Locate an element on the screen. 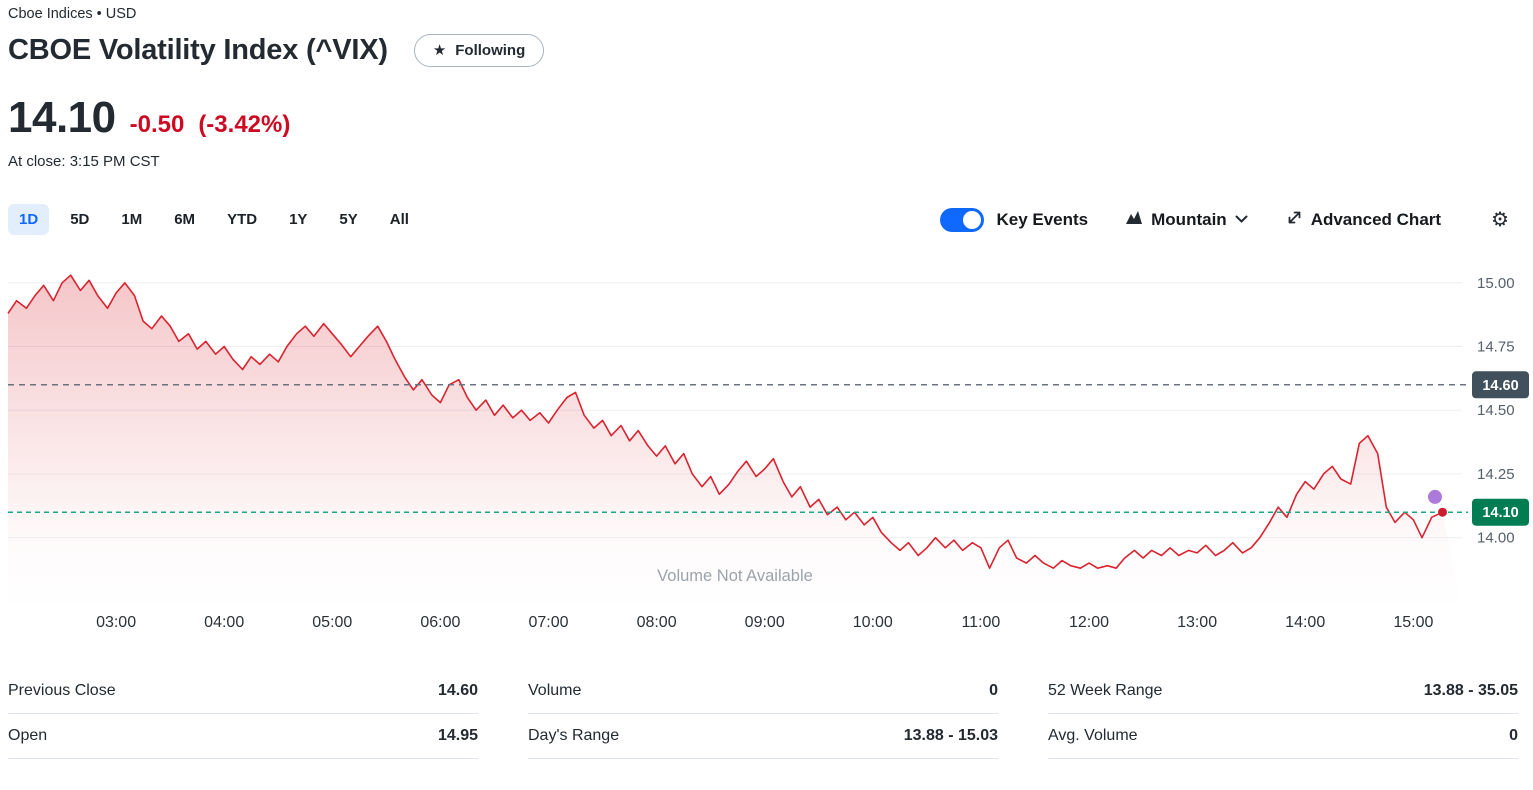 This screenshot has width=1533, height=790. svg-text: 14.25 is located at coordinates (1496, 474).